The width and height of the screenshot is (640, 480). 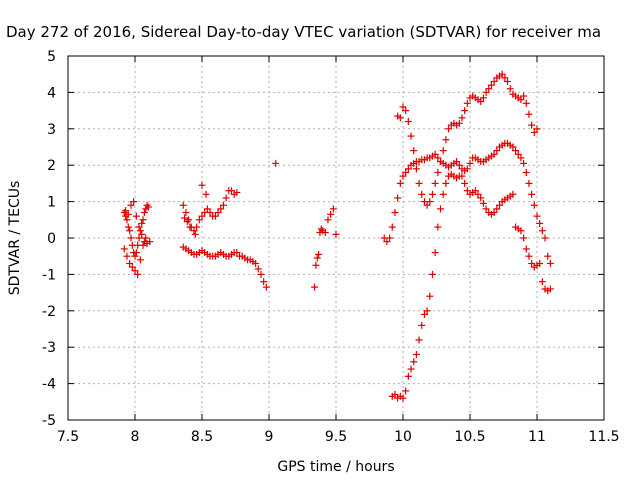 I want to click on x-tick-label: 10, so click(x=403, y=437).